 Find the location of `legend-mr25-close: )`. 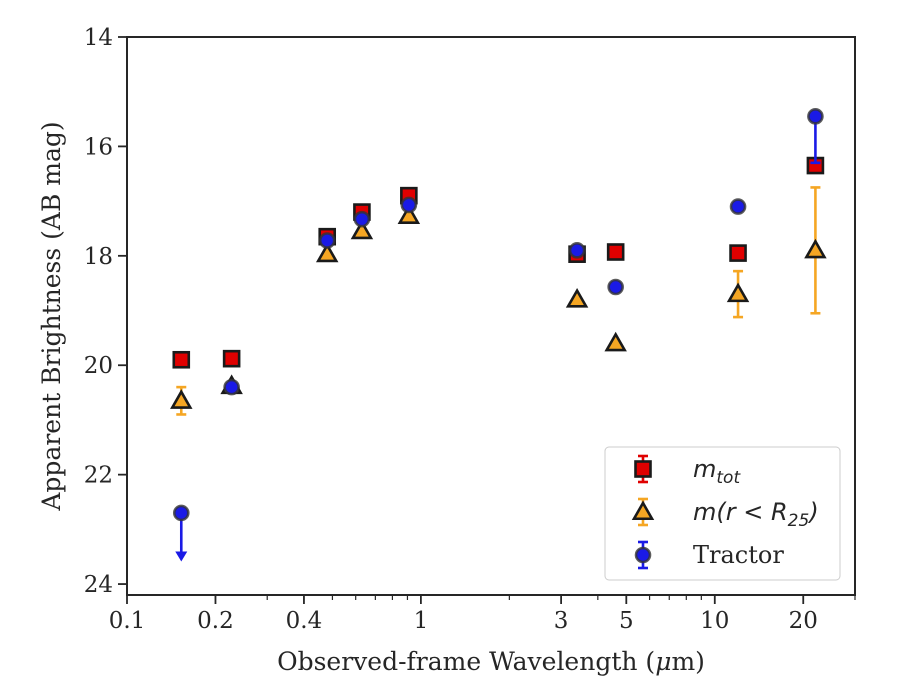

legend-mr25-close: ) is located at coordinates (812, 512).